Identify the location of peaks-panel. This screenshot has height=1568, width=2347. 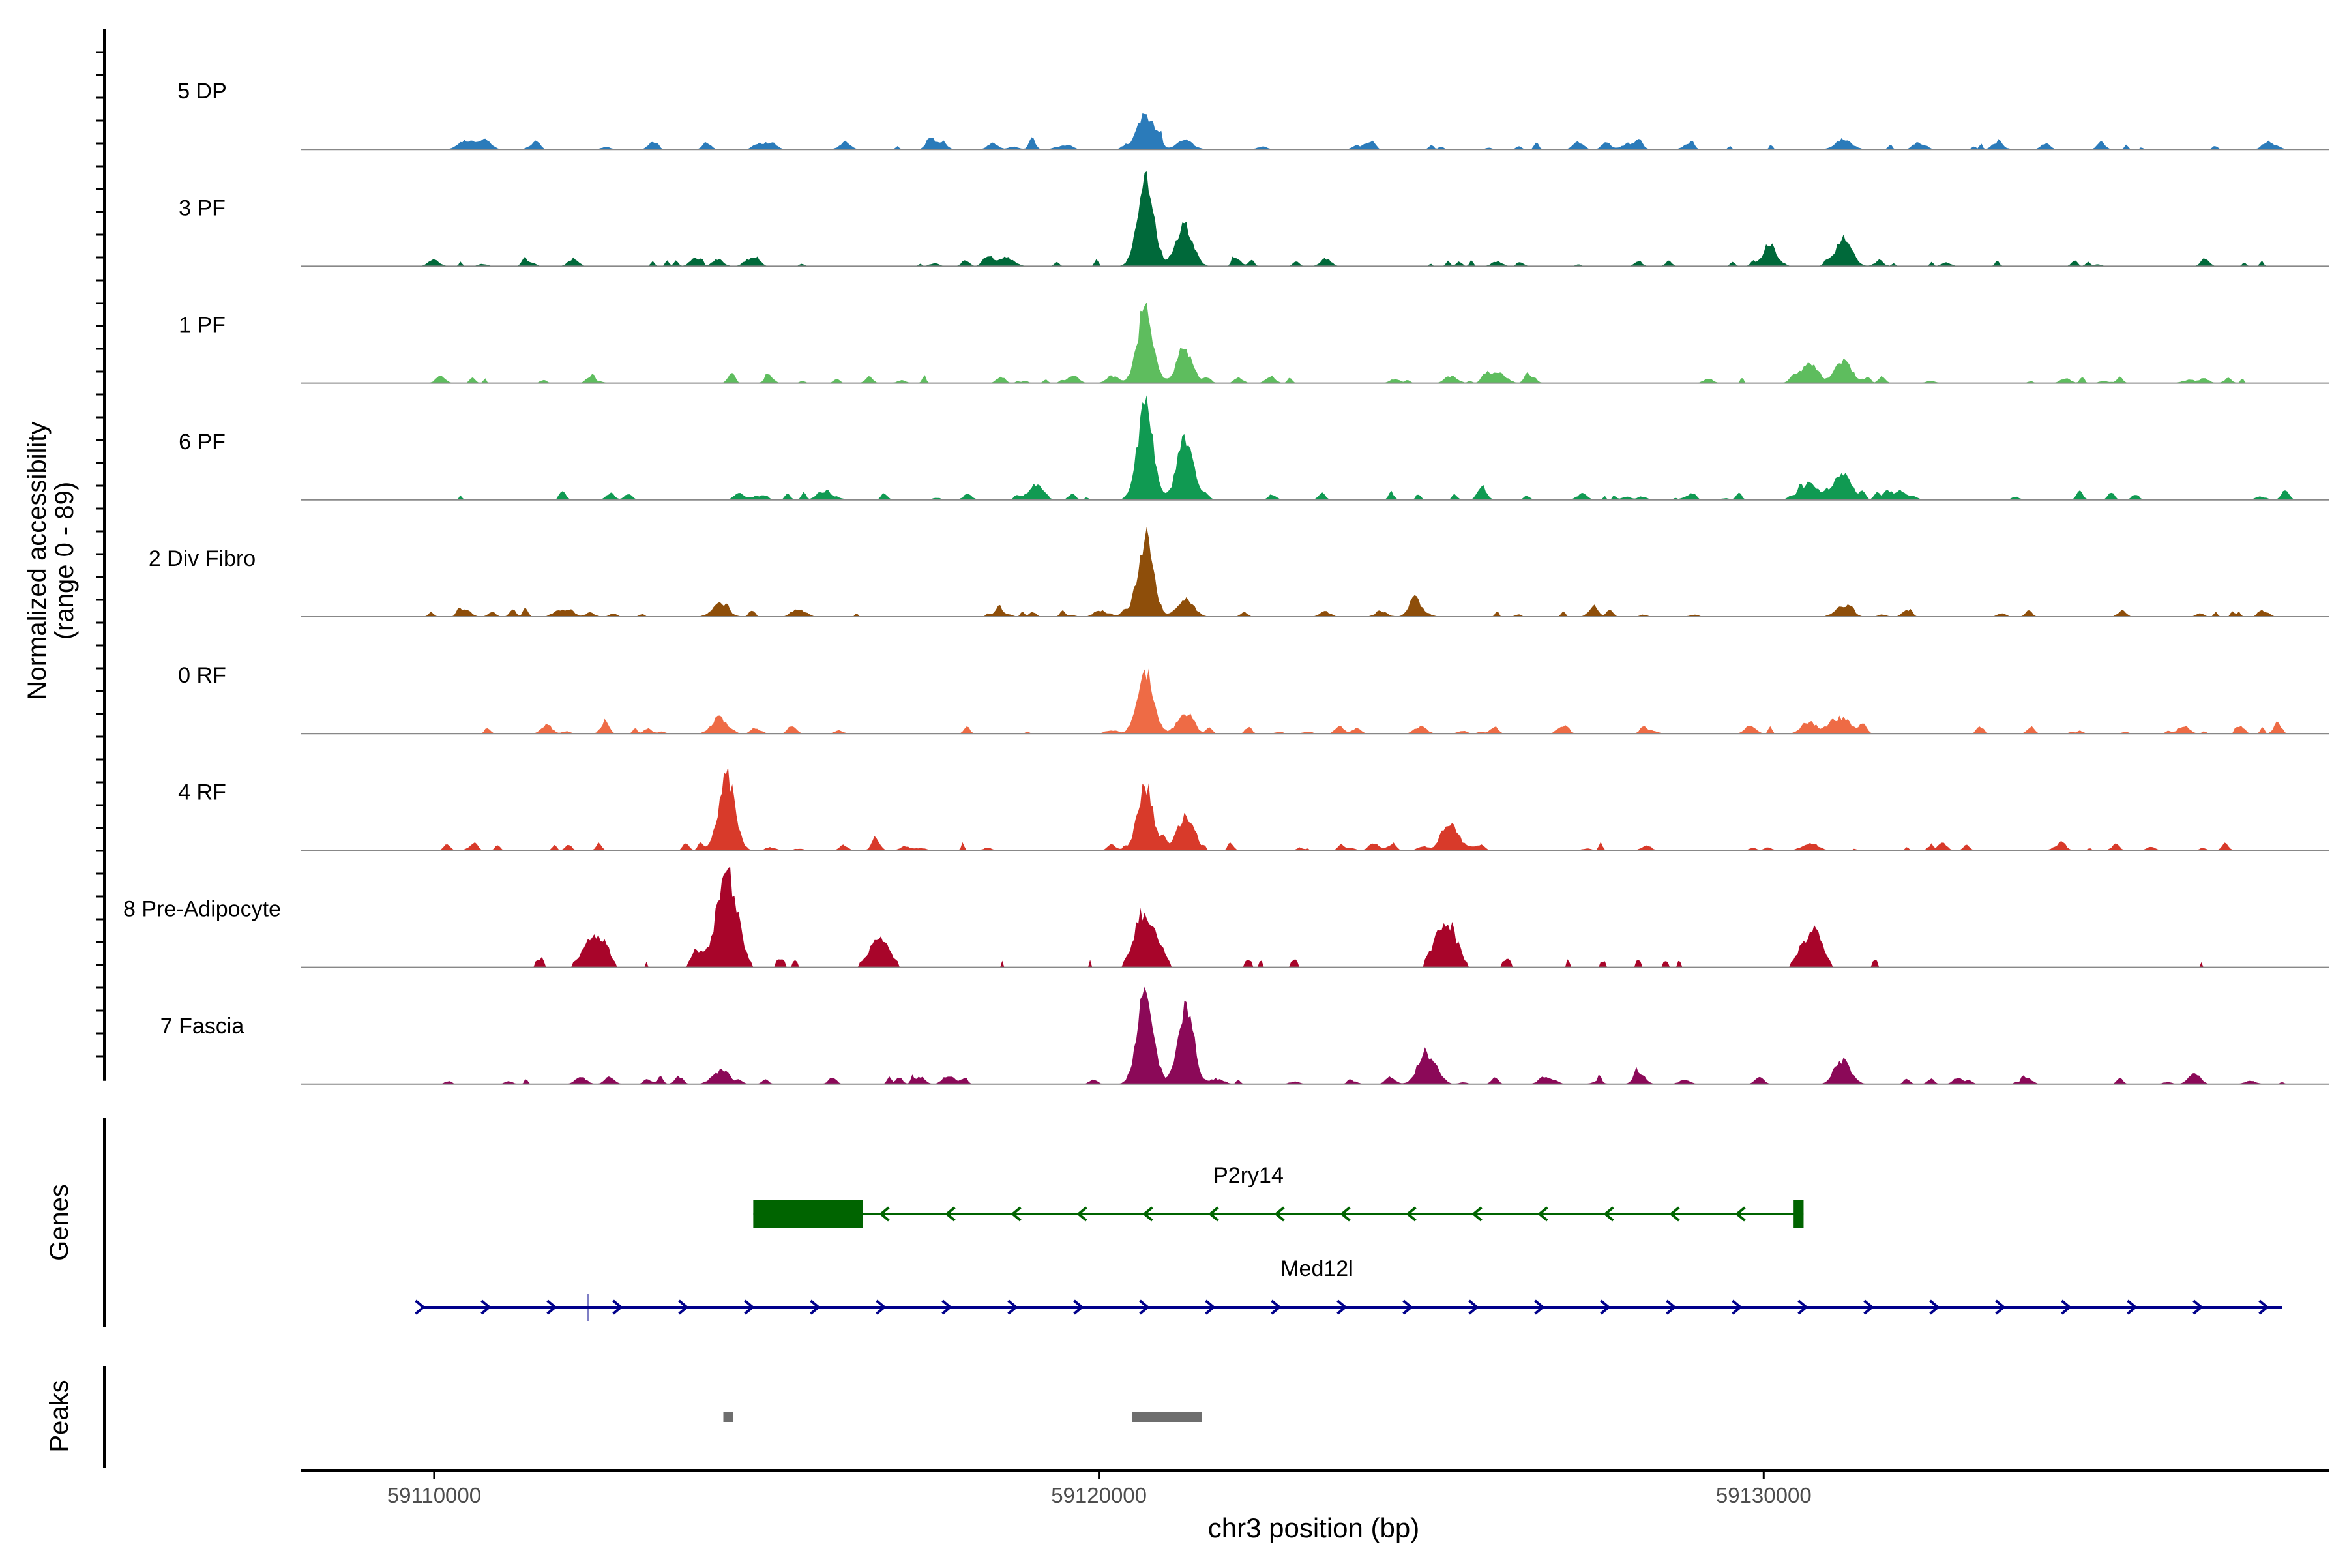
(962, 1417).